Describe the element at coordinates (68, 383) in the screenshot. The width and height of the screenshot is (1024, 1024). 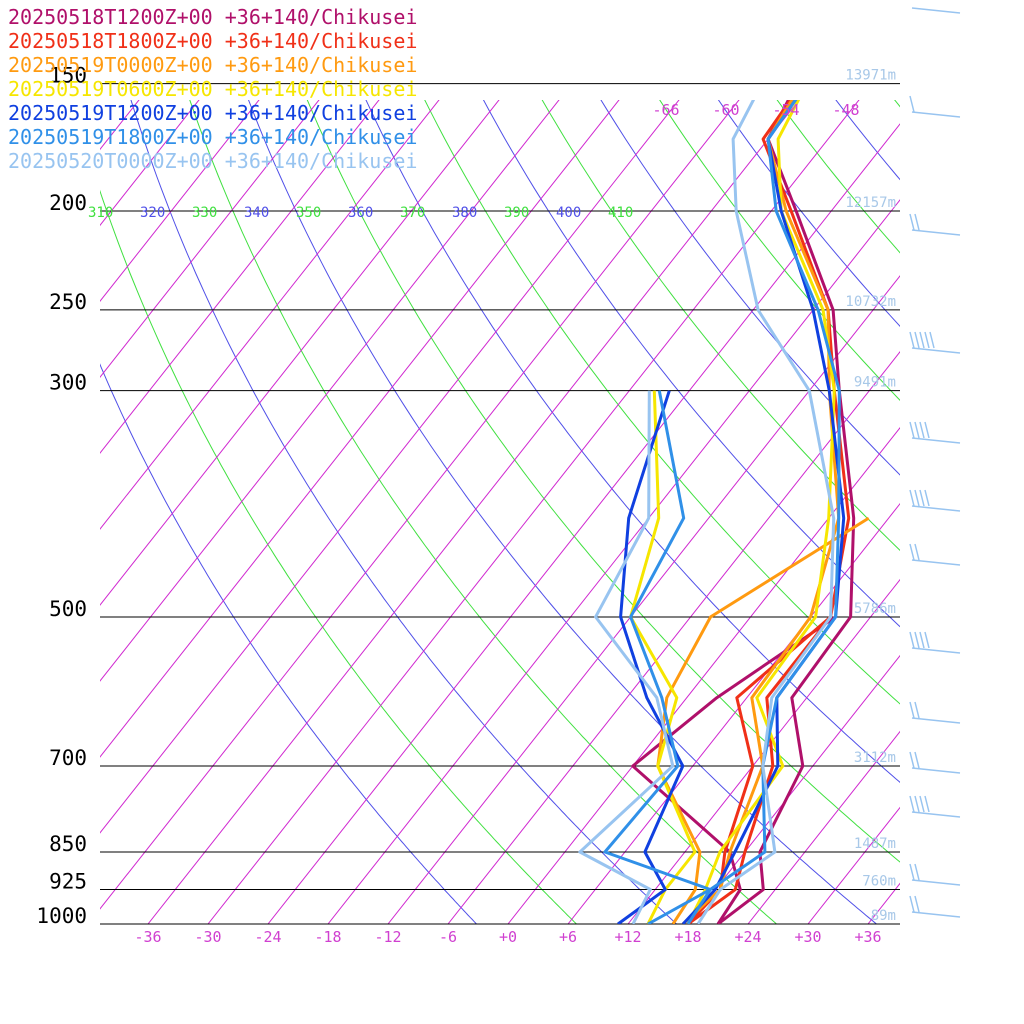
I see `pressure-tick-label: 300` at that location.